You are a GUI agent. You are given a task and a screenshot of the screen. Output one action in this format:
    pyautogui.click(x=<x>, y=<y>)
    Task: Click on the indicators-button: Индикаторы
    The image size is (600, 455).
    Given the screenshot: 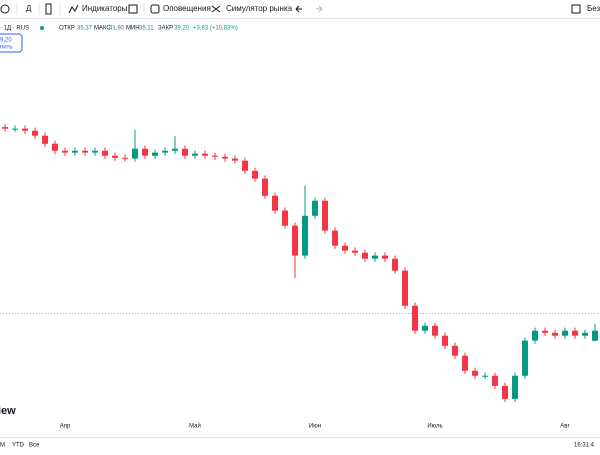 What is the action you would take?
    pyautogui.click(x=105, y=8)
    